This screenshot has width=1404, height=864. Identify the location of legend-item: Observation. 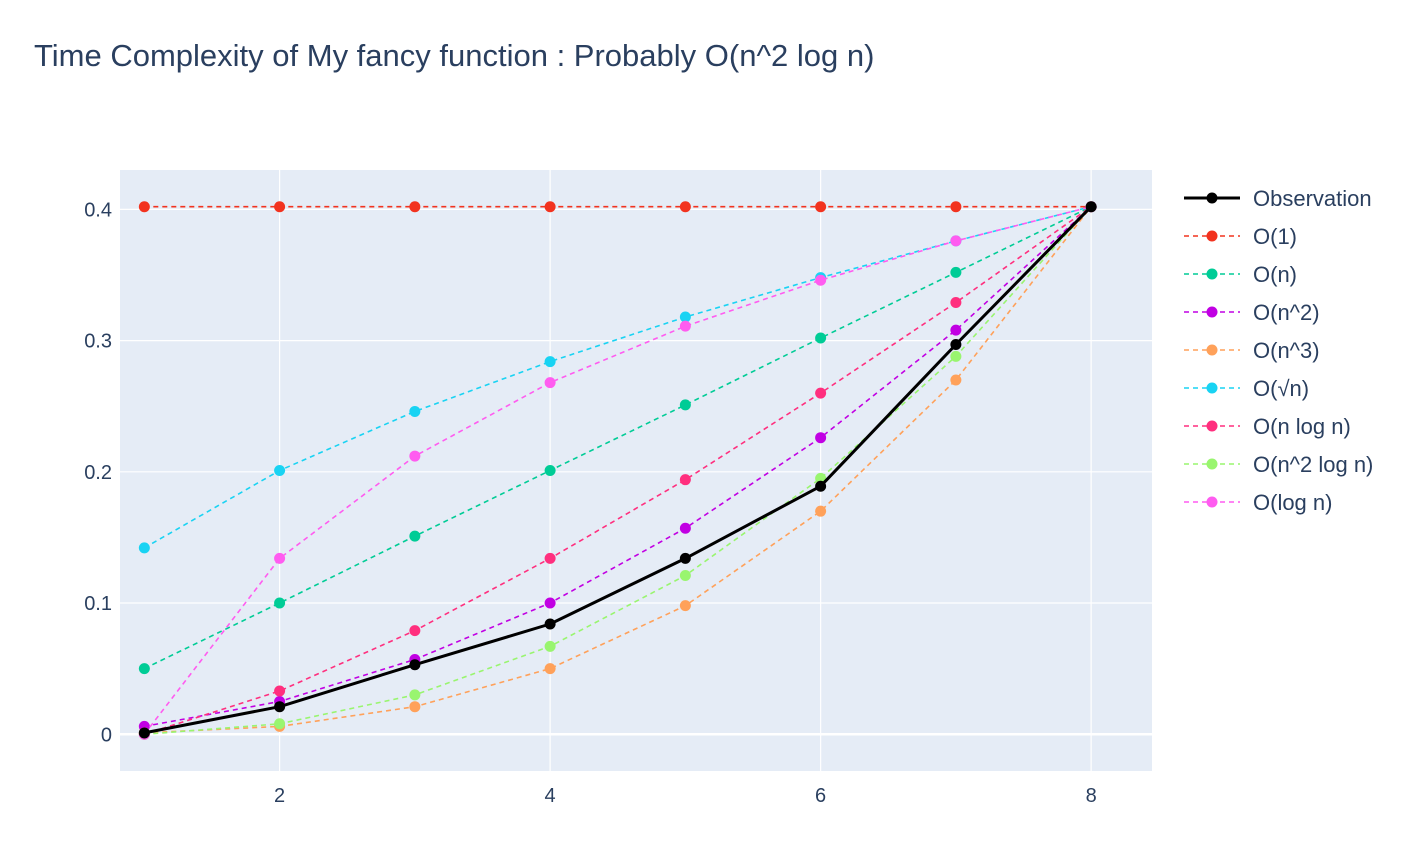
(1278, 198).